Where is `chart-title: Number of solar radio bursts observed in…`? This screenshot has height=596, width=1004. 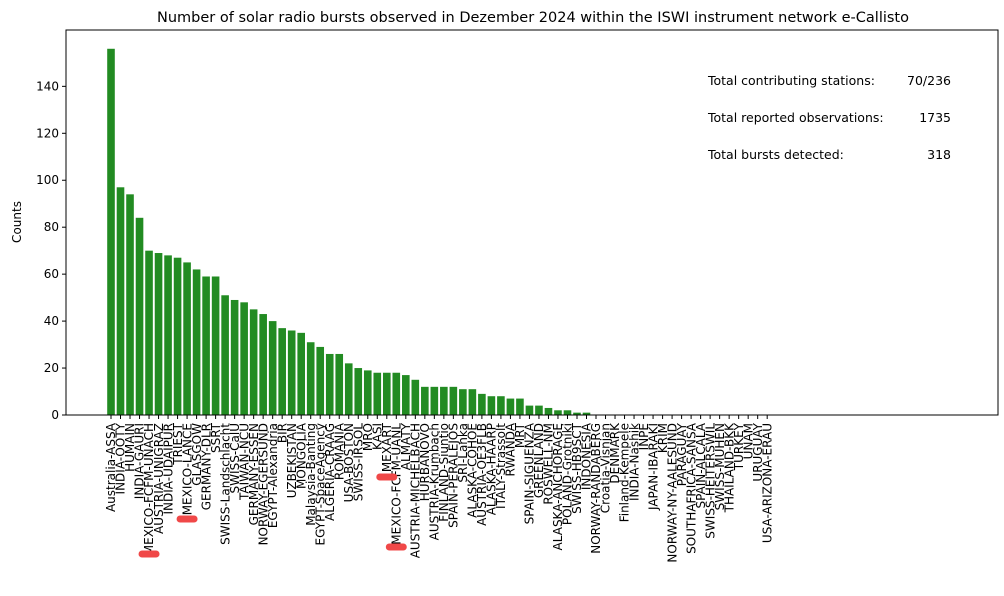
chart-title: Number of solar radio bursts observed in… is located at coordinates (533, 18).